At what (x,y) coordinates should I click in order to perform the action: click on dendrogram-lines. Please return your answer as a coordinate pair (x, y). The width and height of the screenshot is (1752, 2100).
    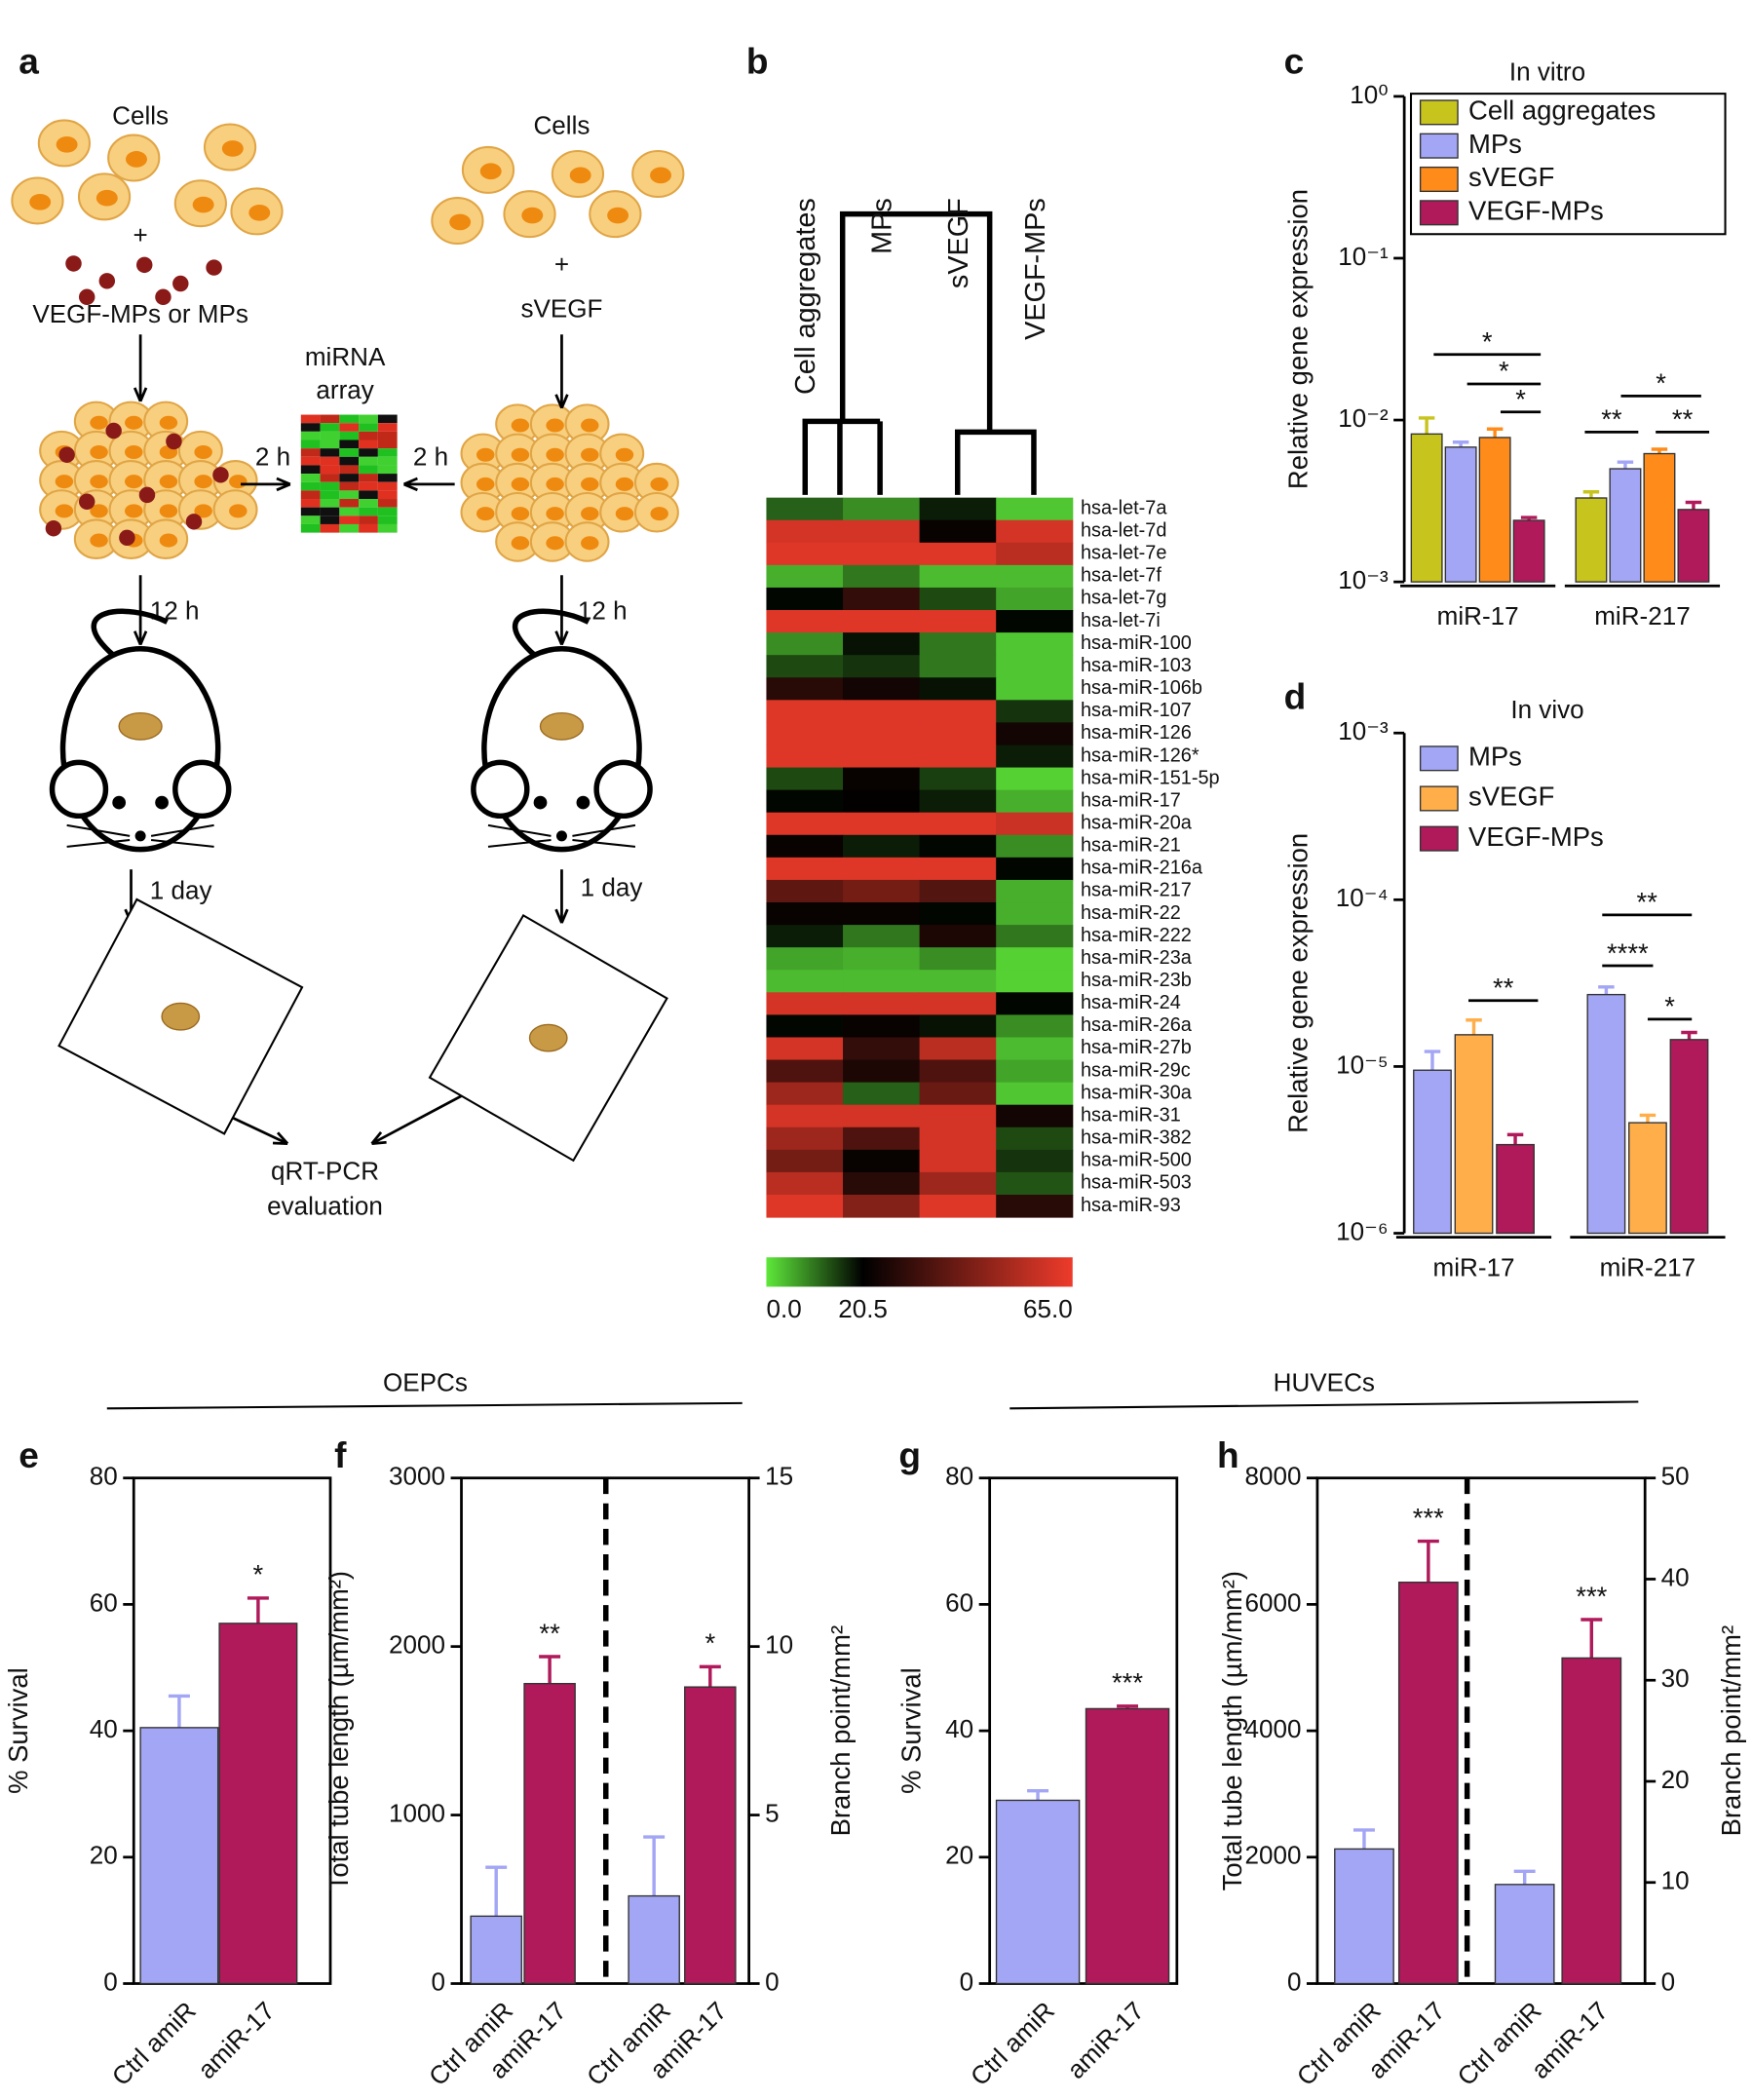
    Looking at the image, I should click on (920, 352).